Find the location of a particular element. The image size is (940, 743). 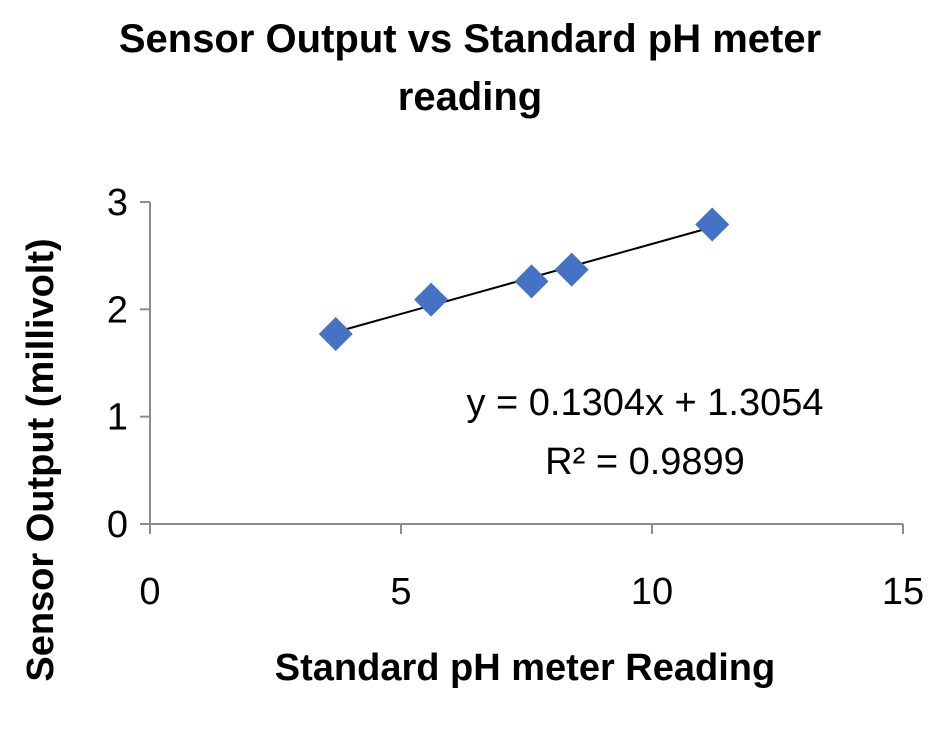

y-tick-label: 1 is located at coordinates (117, 418).